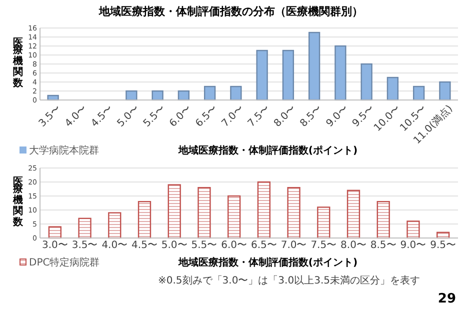 The image size is (462, 320). Describe the element at coordinates (64, 150) in the screenshot. I see `legend-label: 大学病院本院群` at that location.